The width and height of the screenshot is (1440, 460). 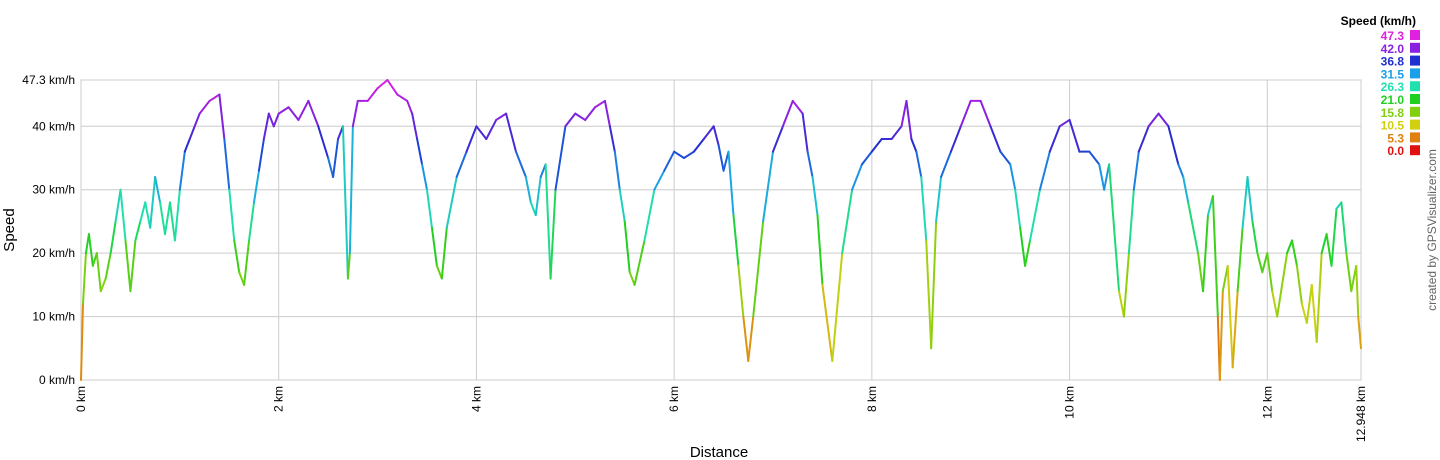 What do you see at coordinates (1361, 414) in the screenshot?
I see `x-tick-label: 12.948 km` at bounding box center [1361, 414].